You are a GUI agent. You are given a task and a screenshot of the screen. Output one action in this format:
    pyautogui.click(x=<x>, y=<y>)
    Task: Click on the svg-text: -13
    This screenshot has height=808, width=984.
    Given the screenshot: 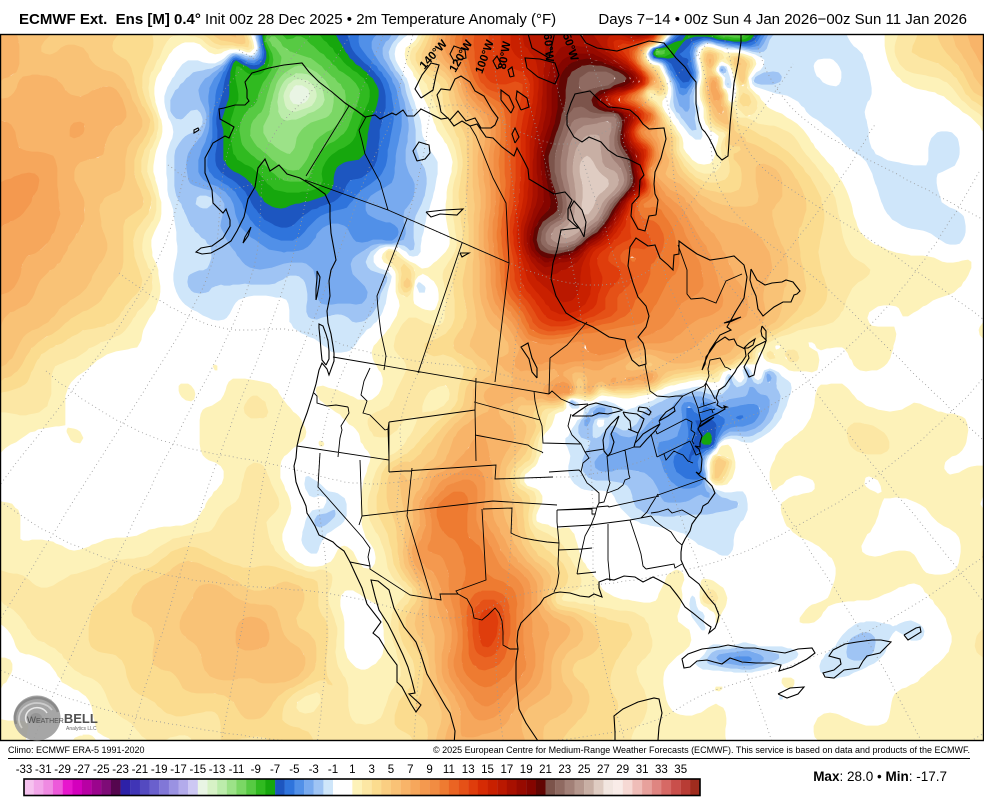 What is the action you would take?
    pyautogui.click(x=217, y=770)
    